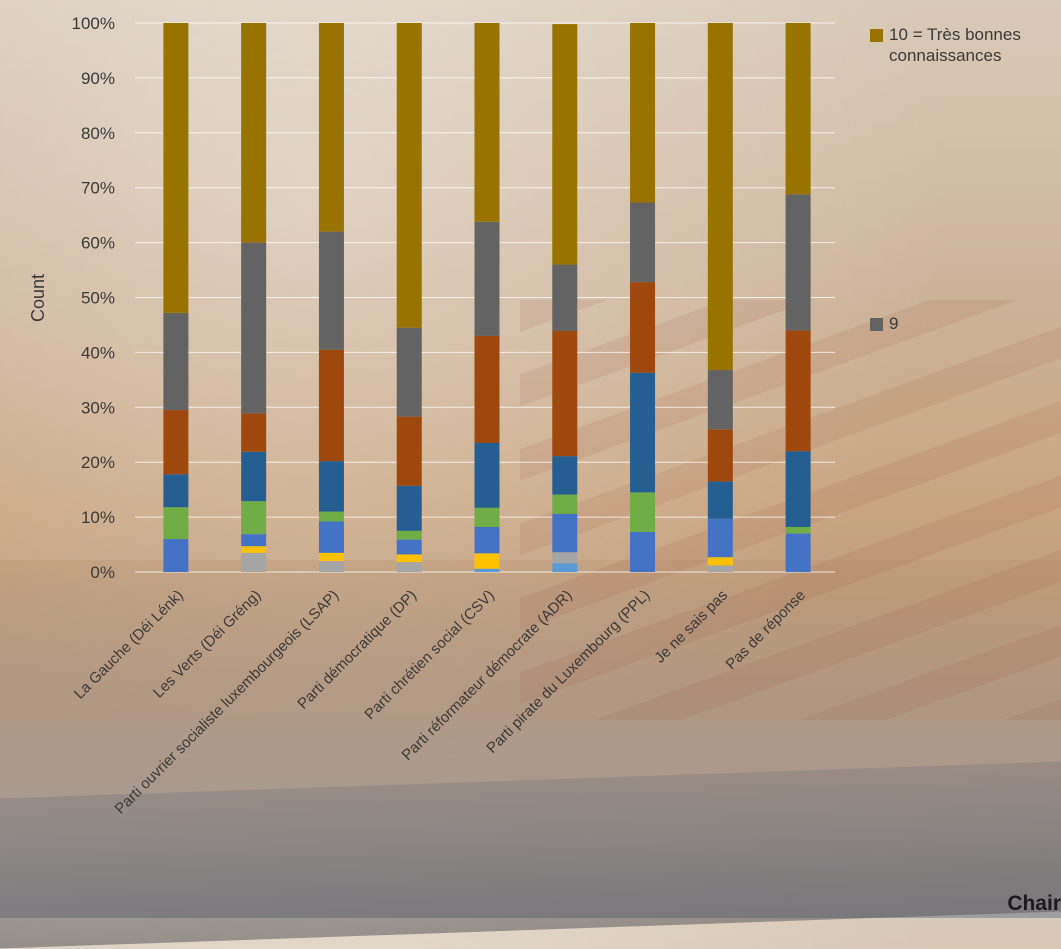 The image size is (1061, 949). I want to click on y-tick-label: 40%, so click(98, 352).